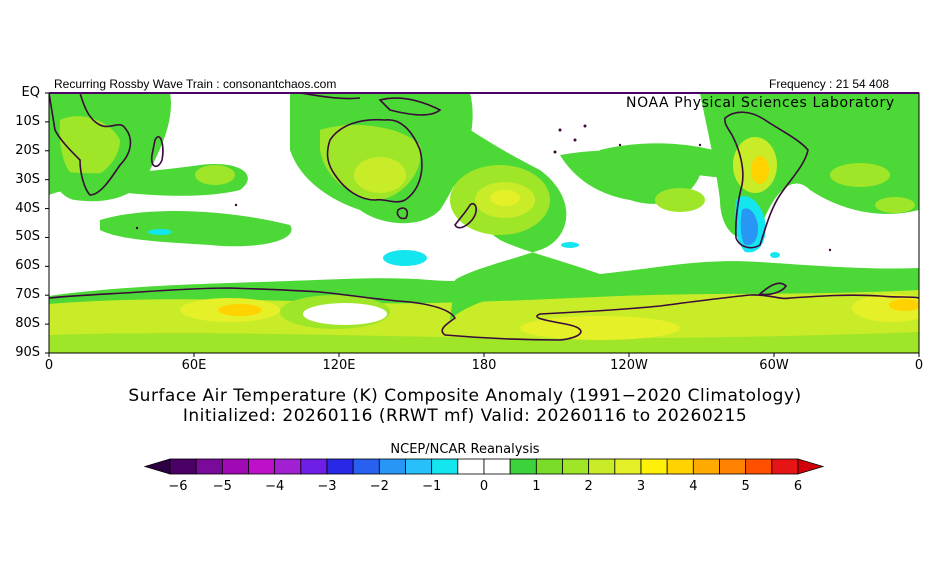 The image size is (930, 580). I want to click on colorbar-tick-label: −5, so click(222, 486).